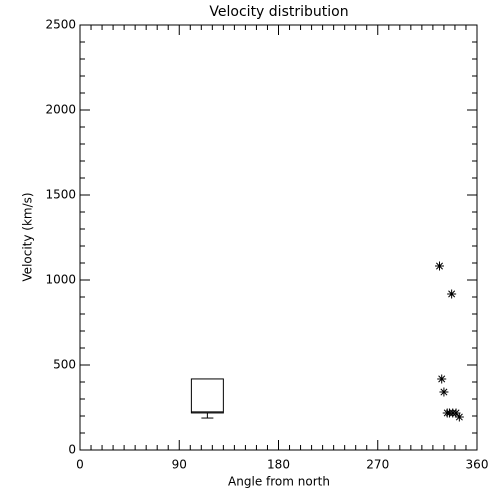  What do you see at coordinates (278, 465) in the screenshot?
I see `x-tick-label: 180` at bounding box center [278, 465].